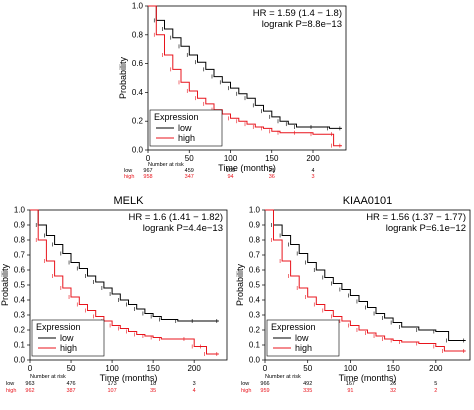 Image resolution: width=474 pixels, height=410 pixels. Describe the element at coordinates (175, 217) in the screenshot. I see `hazard-ratio-text: HR = 1.6 (1.41 − 1.82)` at that location.